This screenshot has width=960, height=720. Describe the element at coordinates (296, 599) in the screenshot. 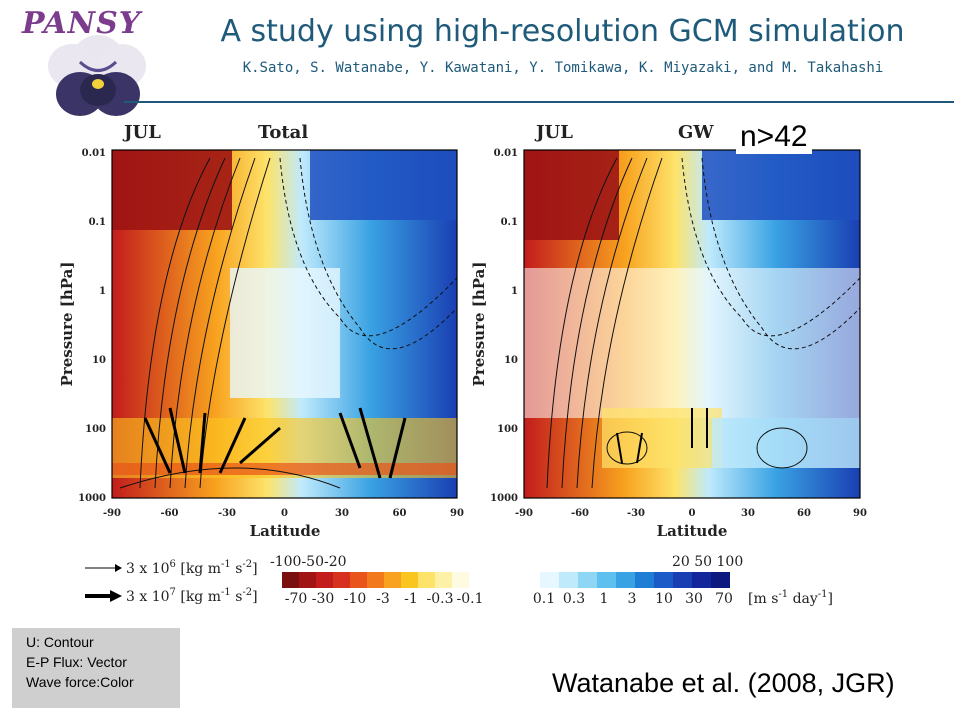

I see `neg-label-0: -70` at that location.